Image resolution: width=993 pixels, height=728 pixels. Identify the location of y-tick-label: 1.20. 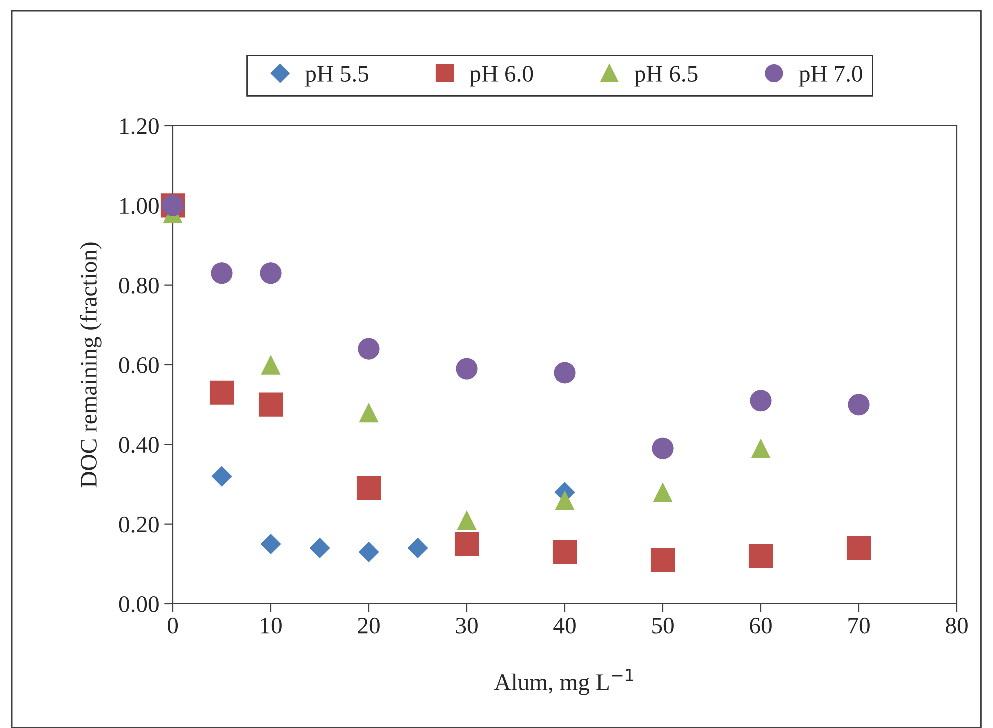
(139, 126).